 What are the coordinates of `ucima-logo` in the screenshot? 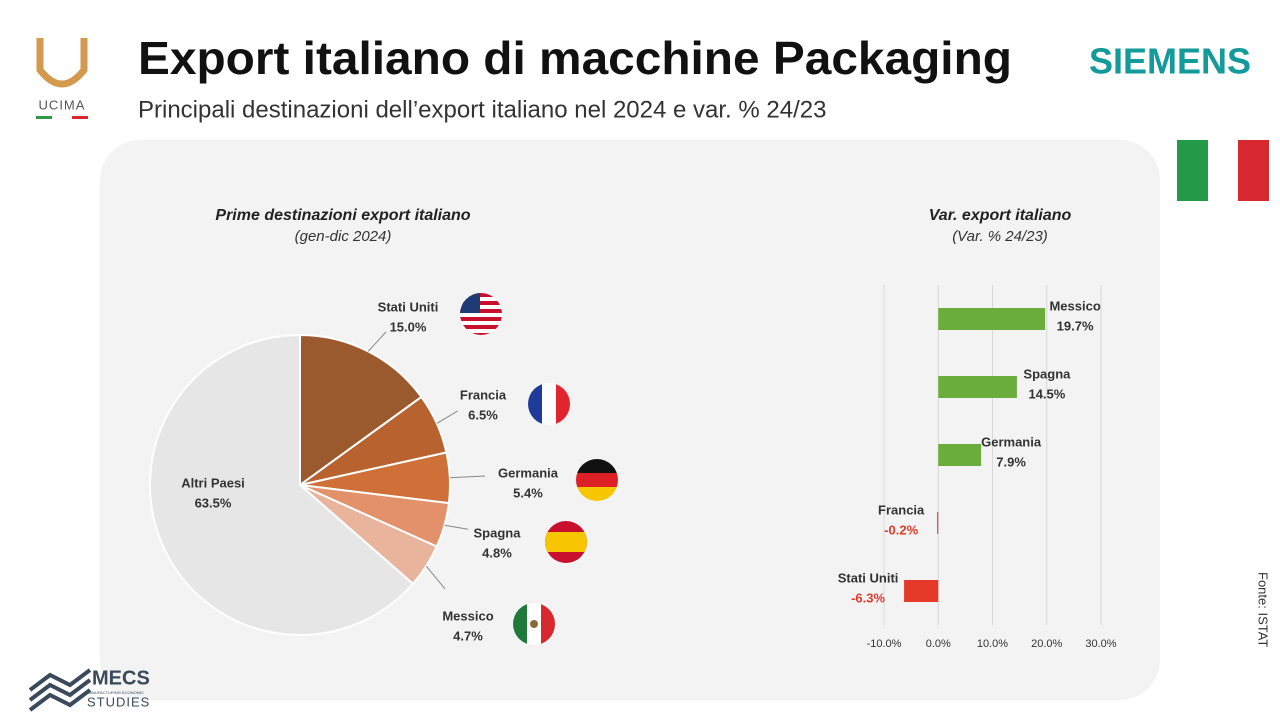 It's located at (62, 63).